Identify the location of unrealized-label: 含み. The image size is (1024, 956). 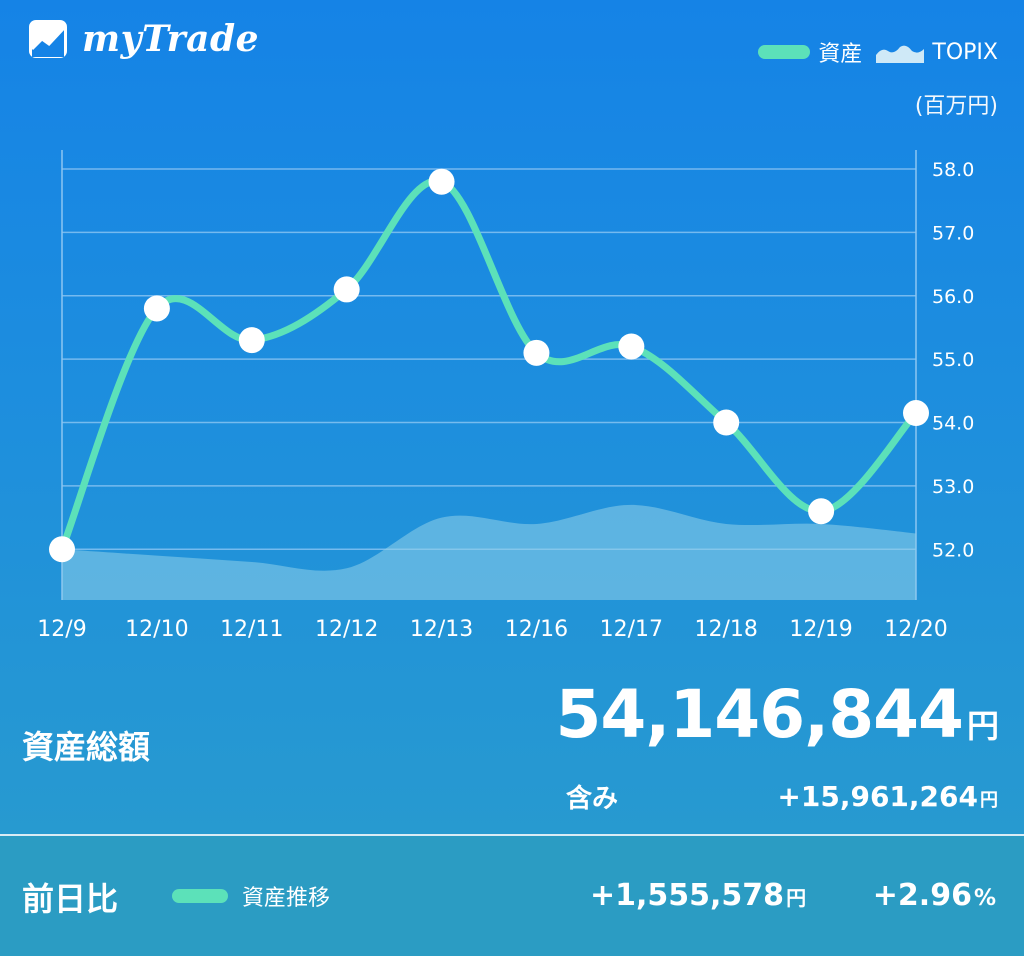
(592, 799).